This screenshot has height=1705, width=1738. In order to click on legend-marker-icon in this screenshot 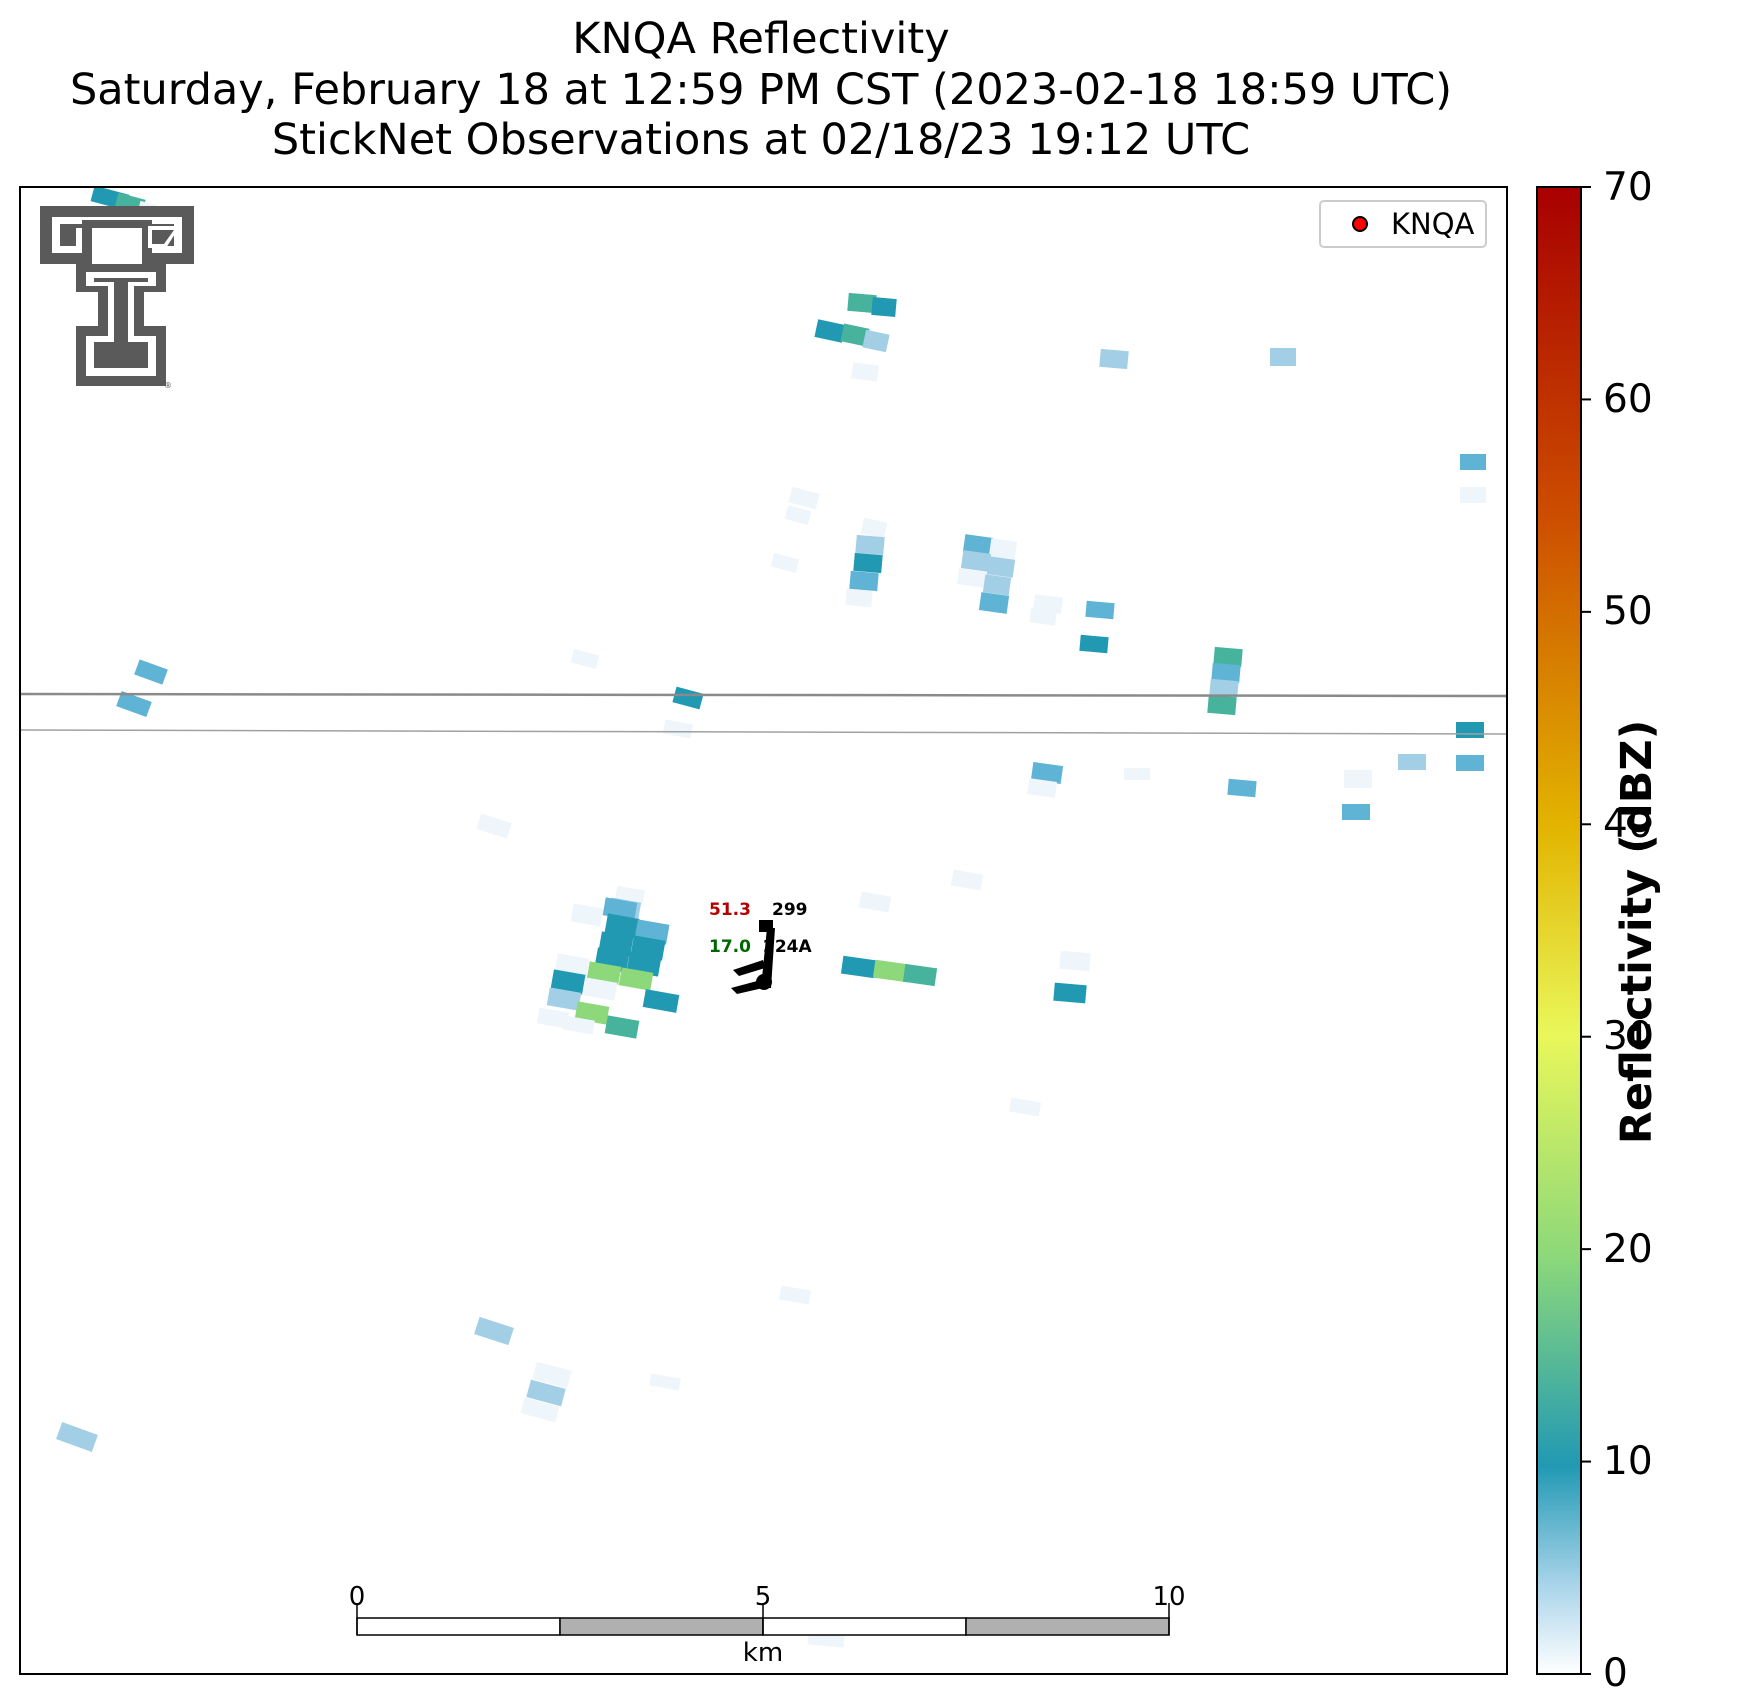, I will do `click(1360, 224)`.